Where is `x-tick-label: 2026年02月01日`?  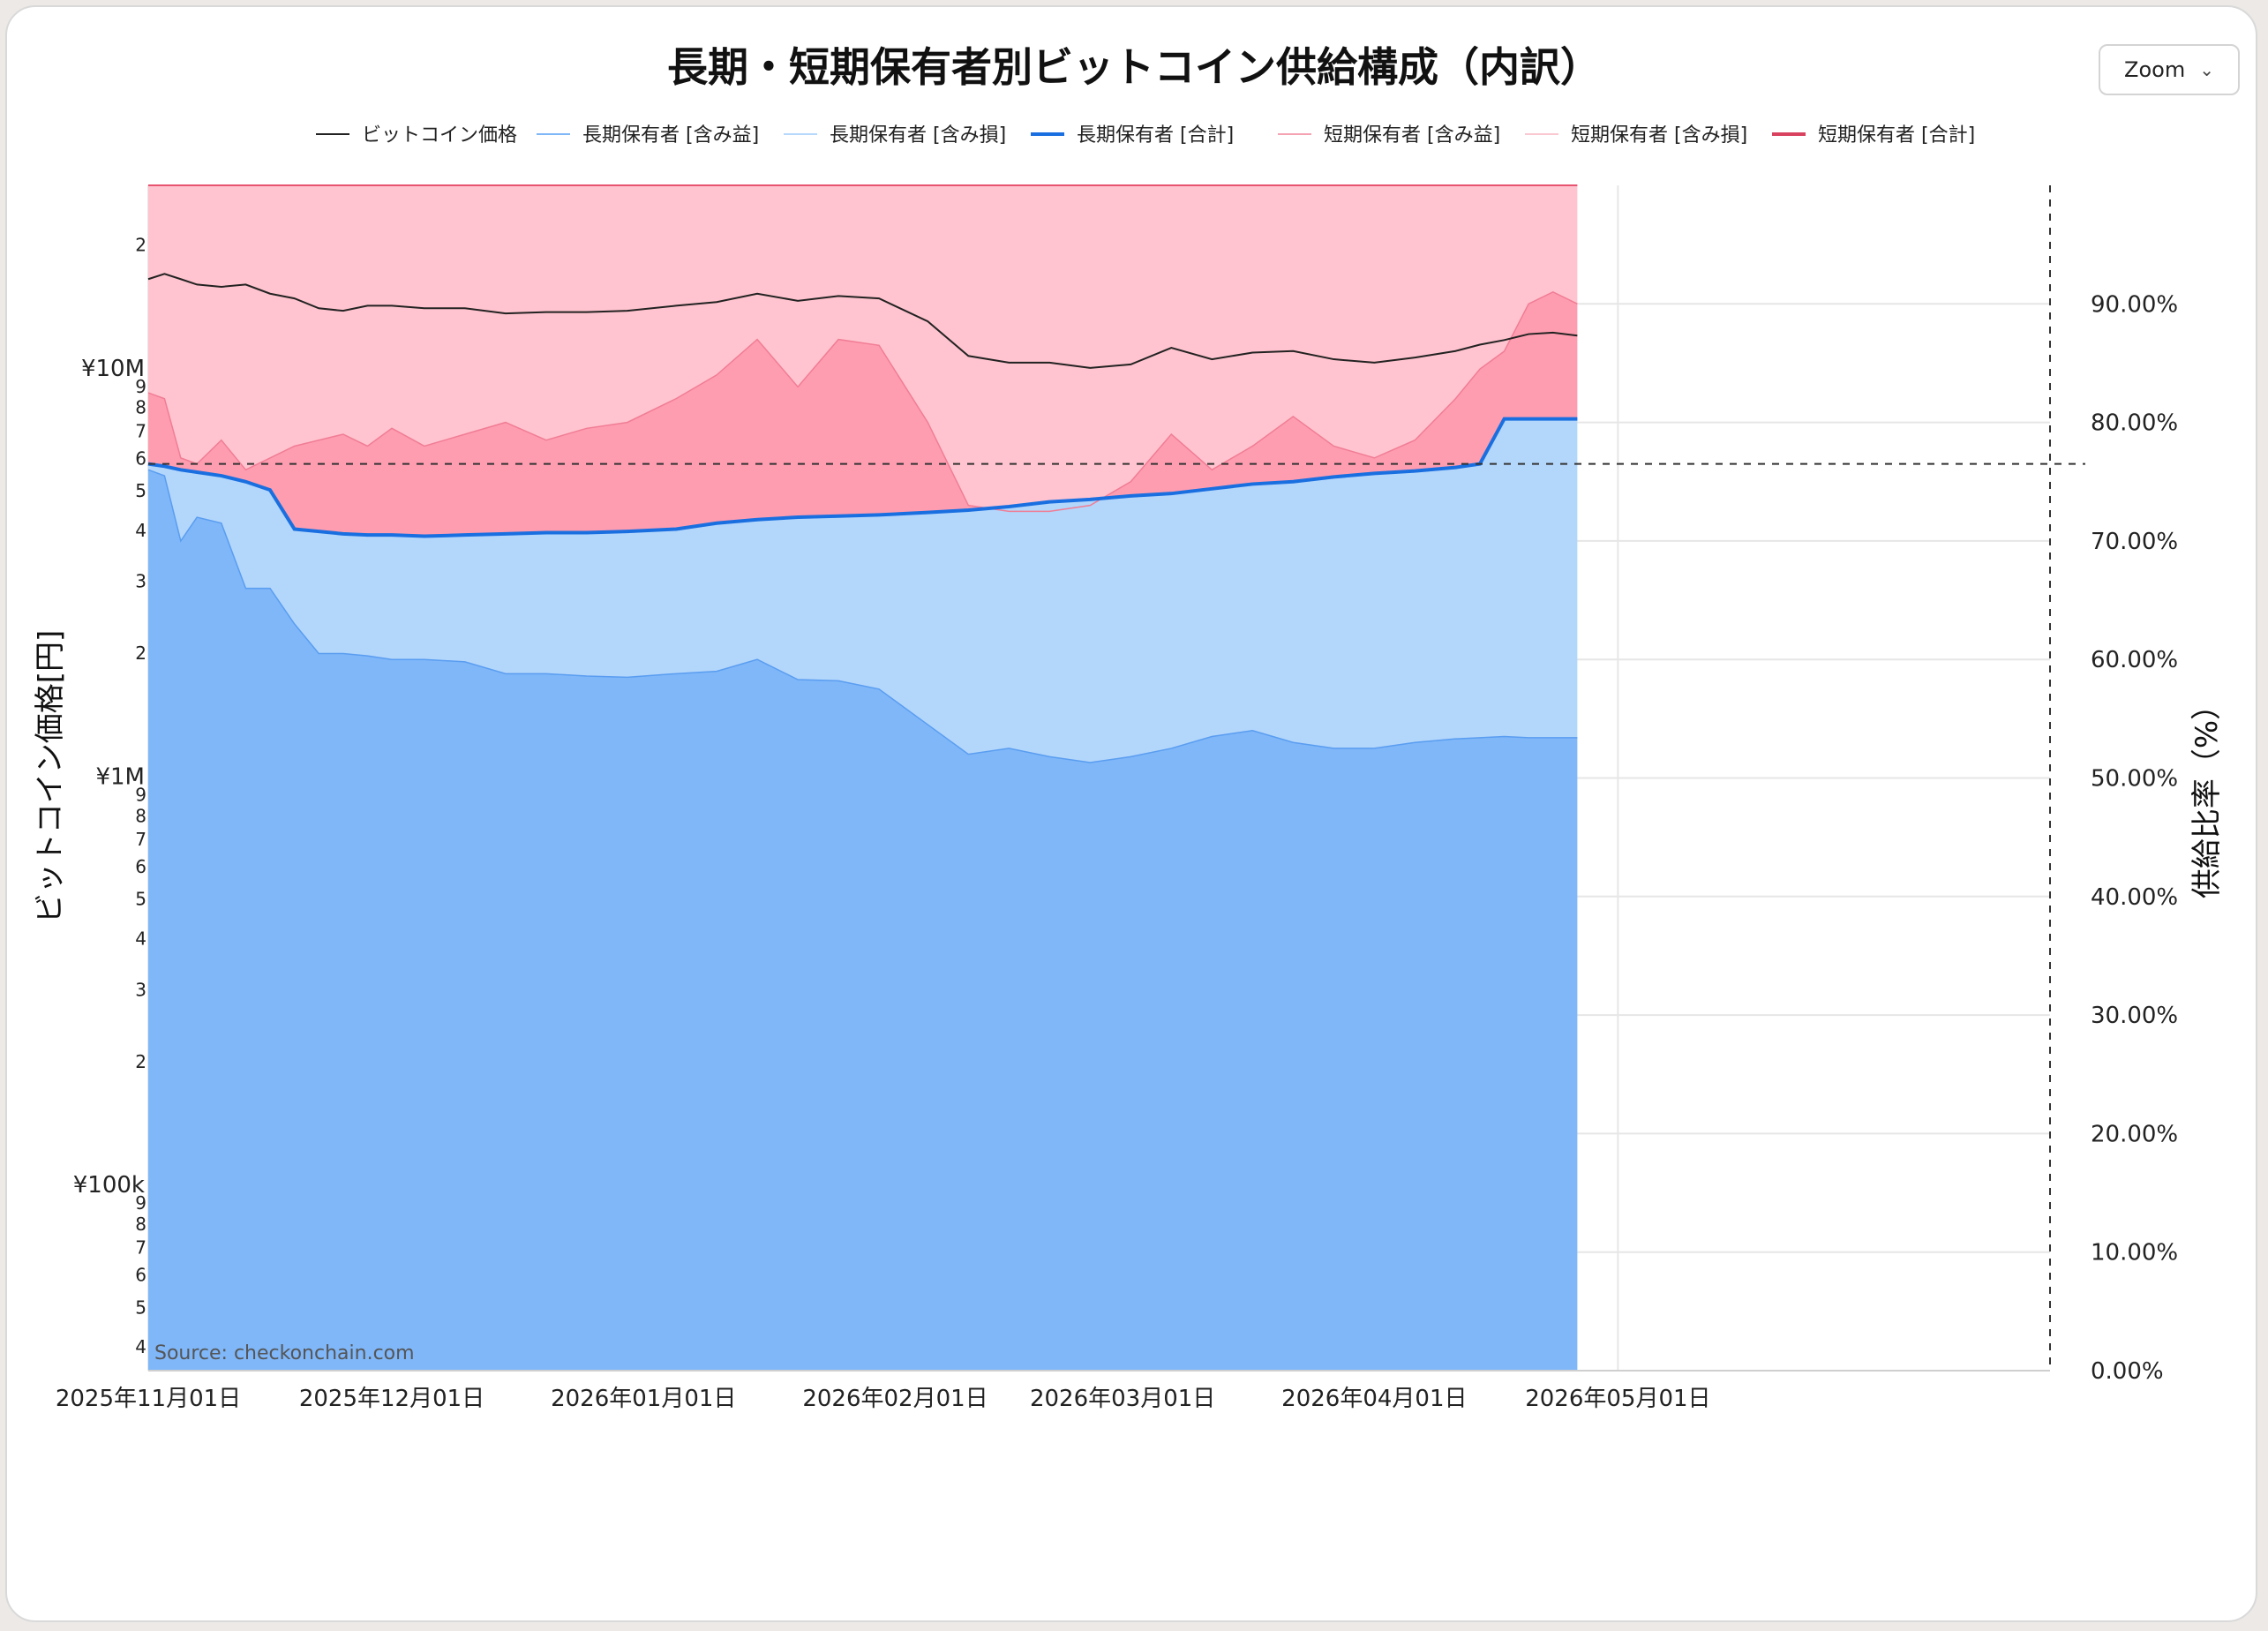 x-tick-label: 2026年02月01日 is located at coordinates (895, 1399).